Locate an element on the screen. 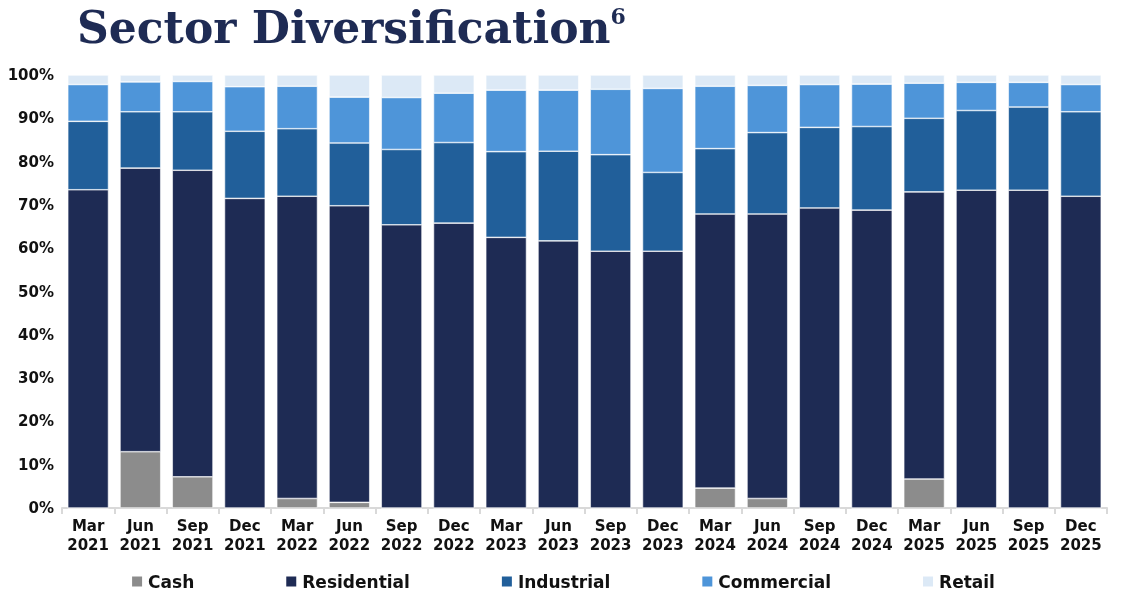 This screenshot has height=597, width=1125. x-tick-label: Sep 2021 is located at coordinates (192, 535).